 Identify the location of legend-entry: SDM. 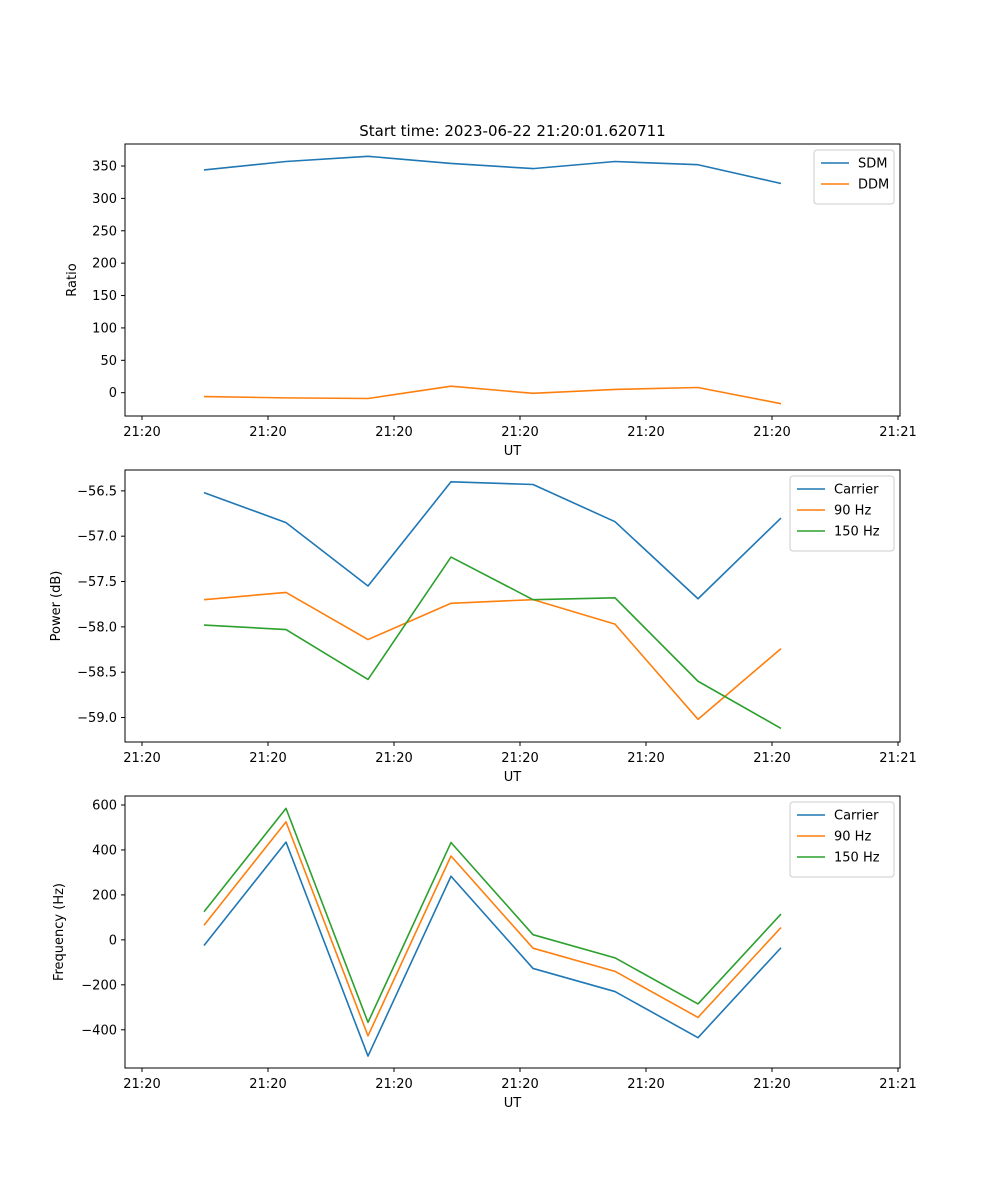
(872, 164).